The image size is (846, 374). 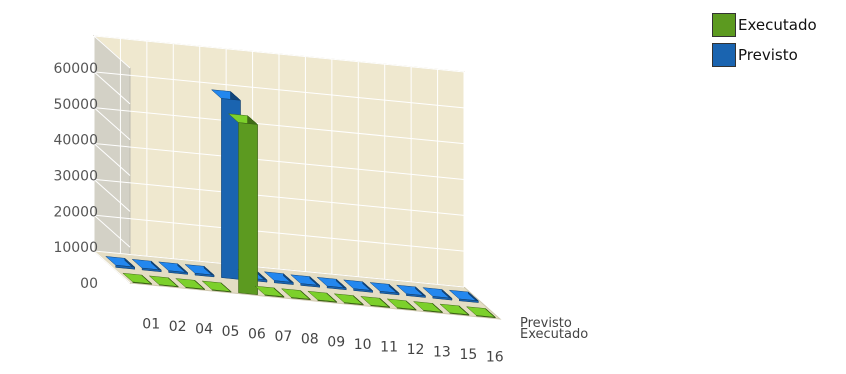 What do you see at coordinates (310, 340) in the screenshot?
I see `x-tick-label: 08` at bounding box center [310, 340].